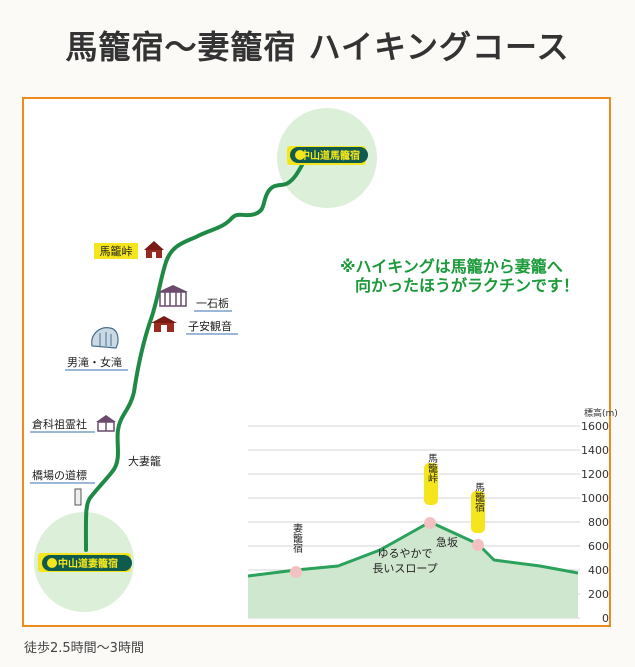  What do you see at coordinates (106, 423) in the screenshot?
I see `shrine-icon` at bounding box center [106, 423].